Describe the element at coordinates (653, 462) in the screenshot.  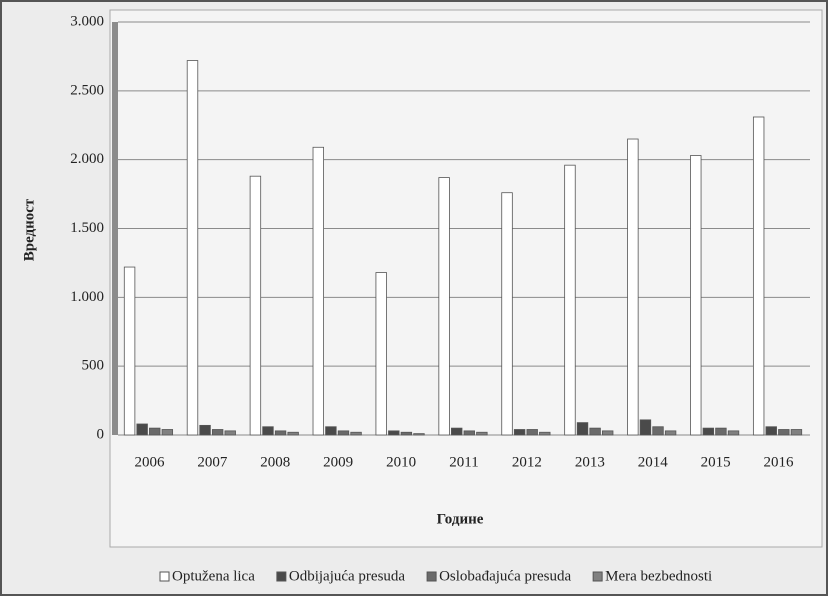
I see `x-tick-label: 2014` at that location.